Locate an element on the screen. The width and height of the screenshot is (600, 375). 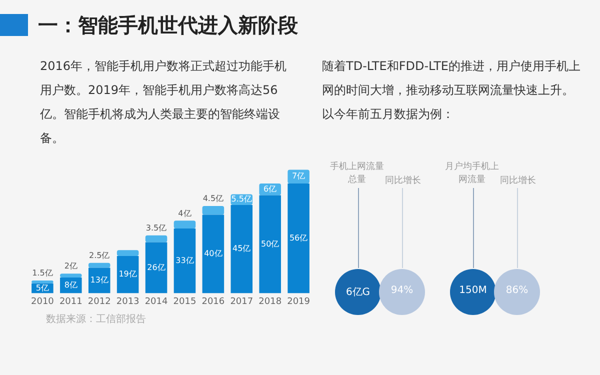
chart-title: 一：智能手机世代进入新阶段 is located at coordinates (168, 25).